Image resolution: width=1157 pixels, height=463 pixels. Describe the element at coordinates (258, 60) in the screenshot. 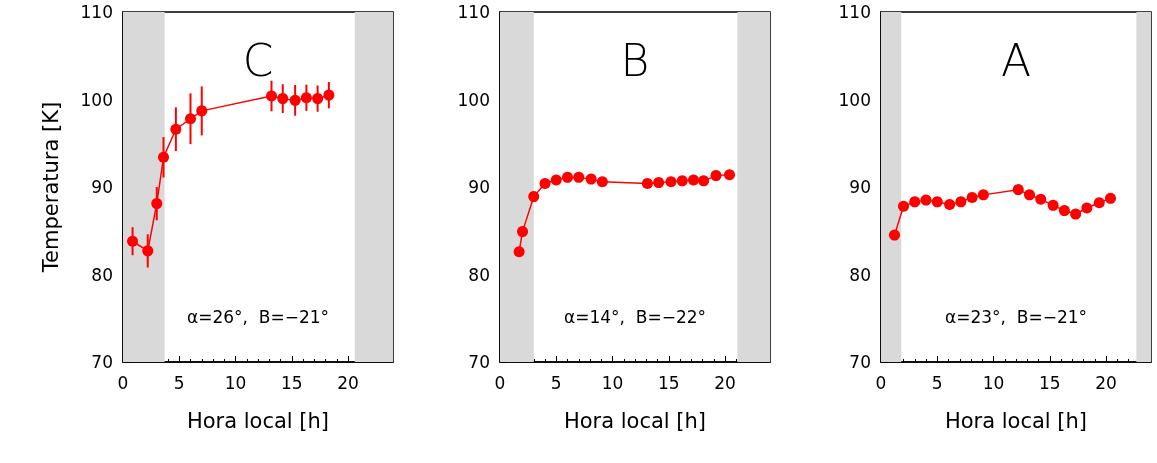

I see `text: C` at that location.